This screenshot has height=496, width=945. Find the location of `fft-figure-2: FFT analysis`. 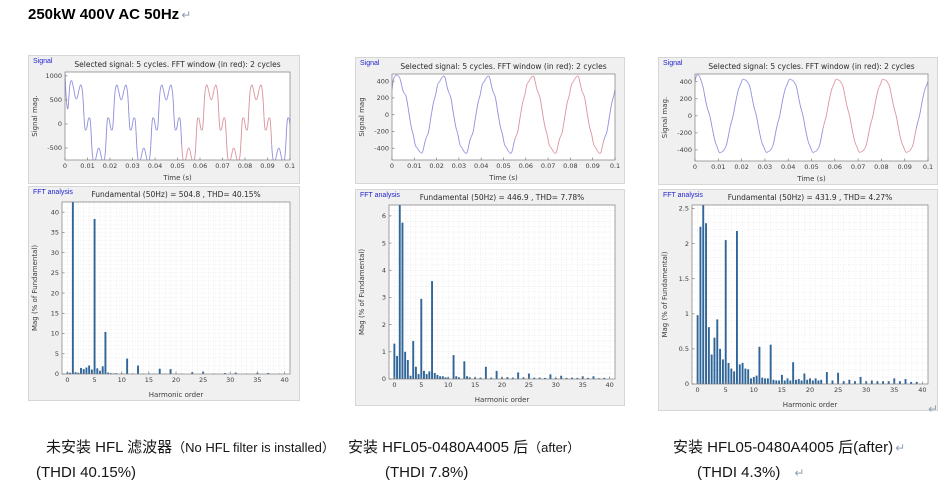

fft-figure-2: FFT analysis is located at coordinates (490, 297).